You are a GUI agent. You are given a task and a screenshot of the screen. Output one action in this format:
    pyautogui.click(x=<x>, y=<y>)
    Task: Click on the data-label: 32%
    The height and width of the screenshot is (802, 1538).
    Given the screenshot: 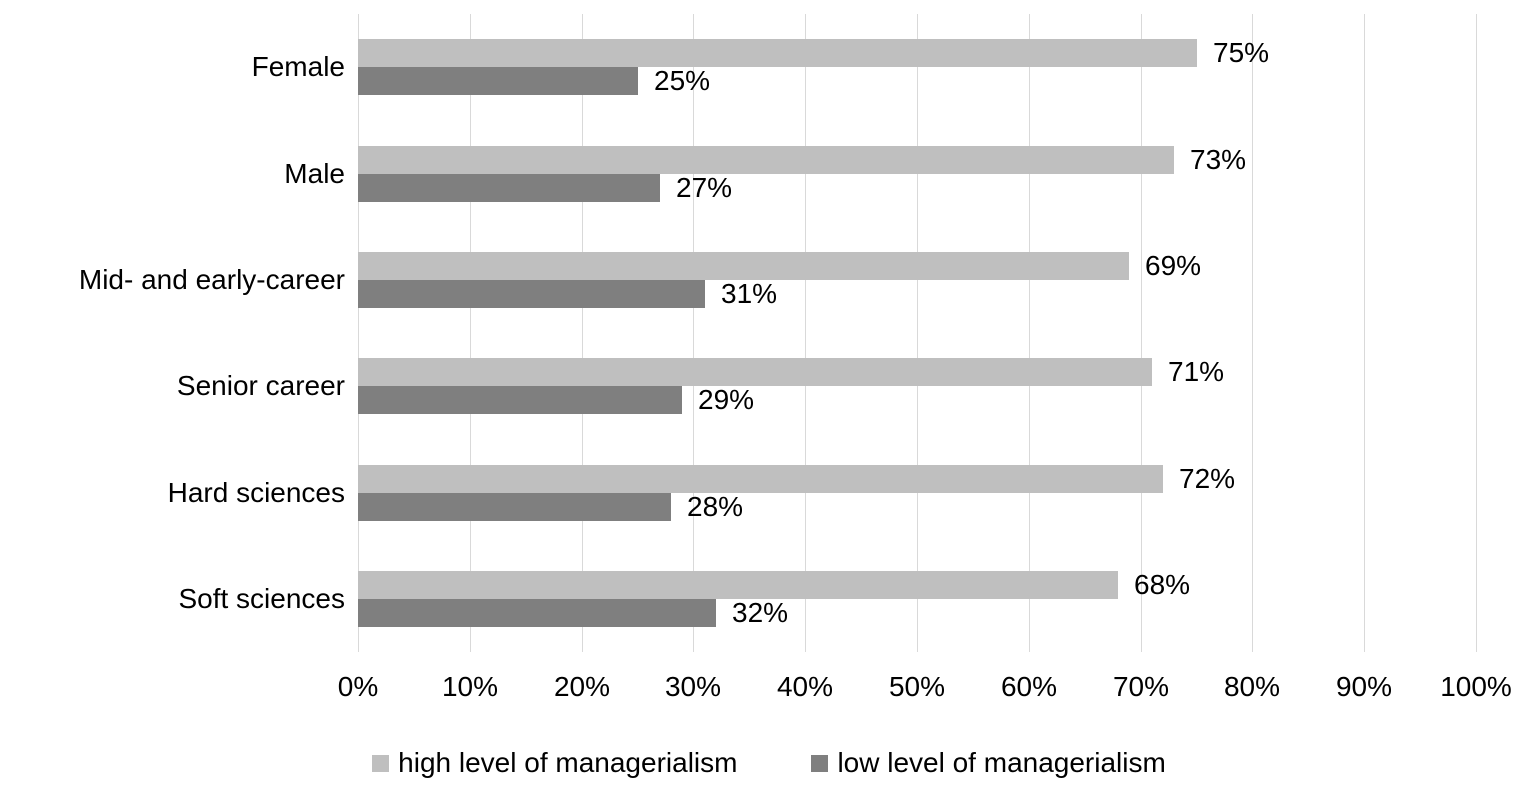 What is the action you would take?
    pyautogui.click(x=760, y=612)
    